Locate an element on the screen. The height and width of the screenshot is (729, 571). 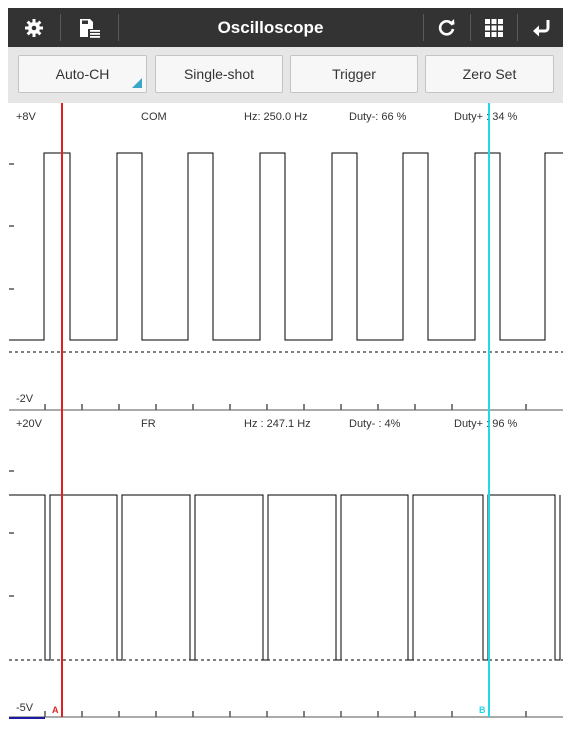
save-button is located at coordinates (89, 27).